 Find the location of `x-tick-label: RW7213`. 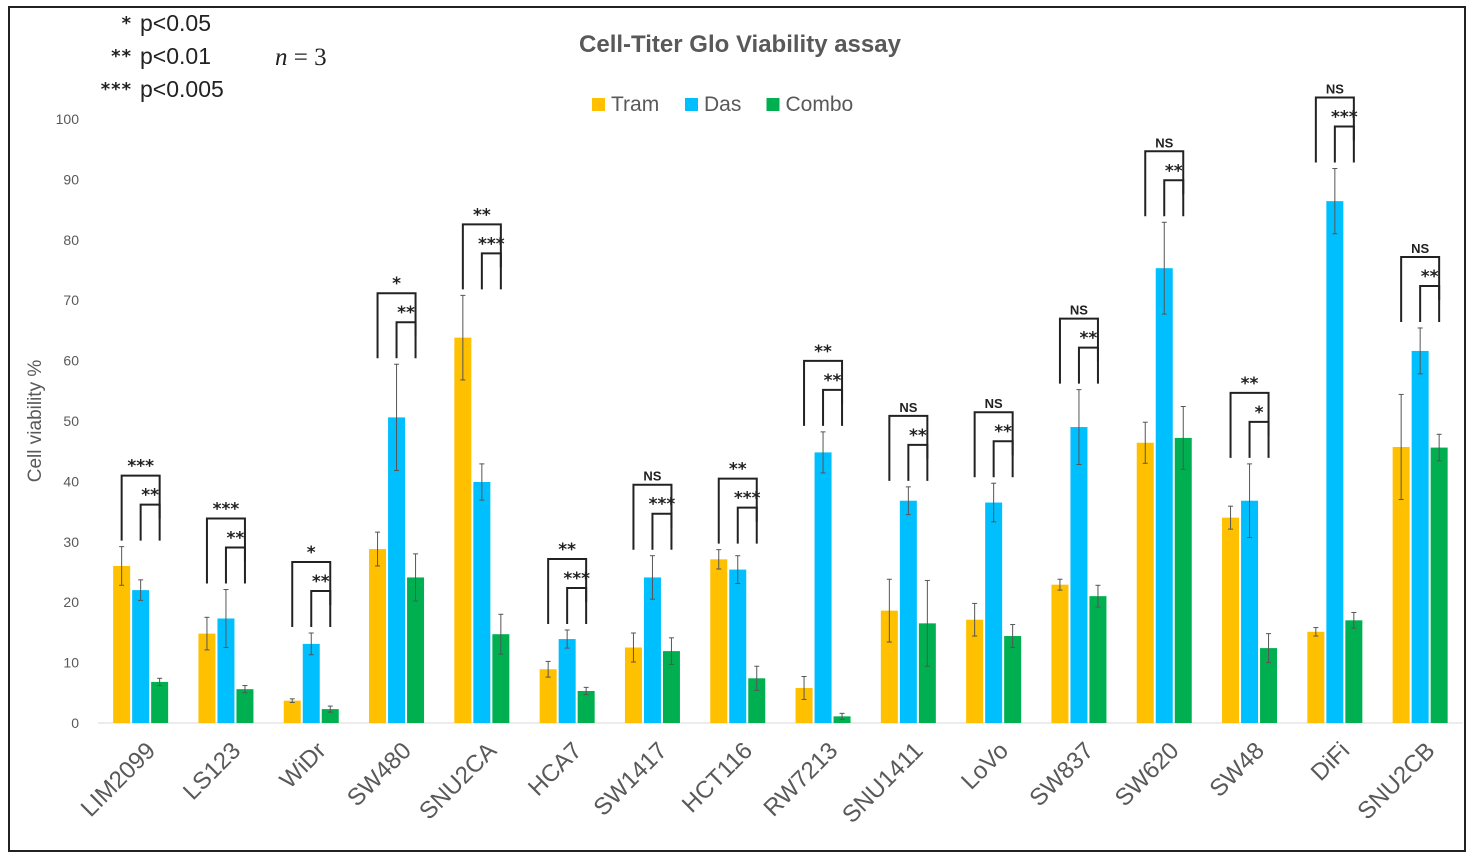

x-tick-label: RW7213 is located at coordinates (800, 779).